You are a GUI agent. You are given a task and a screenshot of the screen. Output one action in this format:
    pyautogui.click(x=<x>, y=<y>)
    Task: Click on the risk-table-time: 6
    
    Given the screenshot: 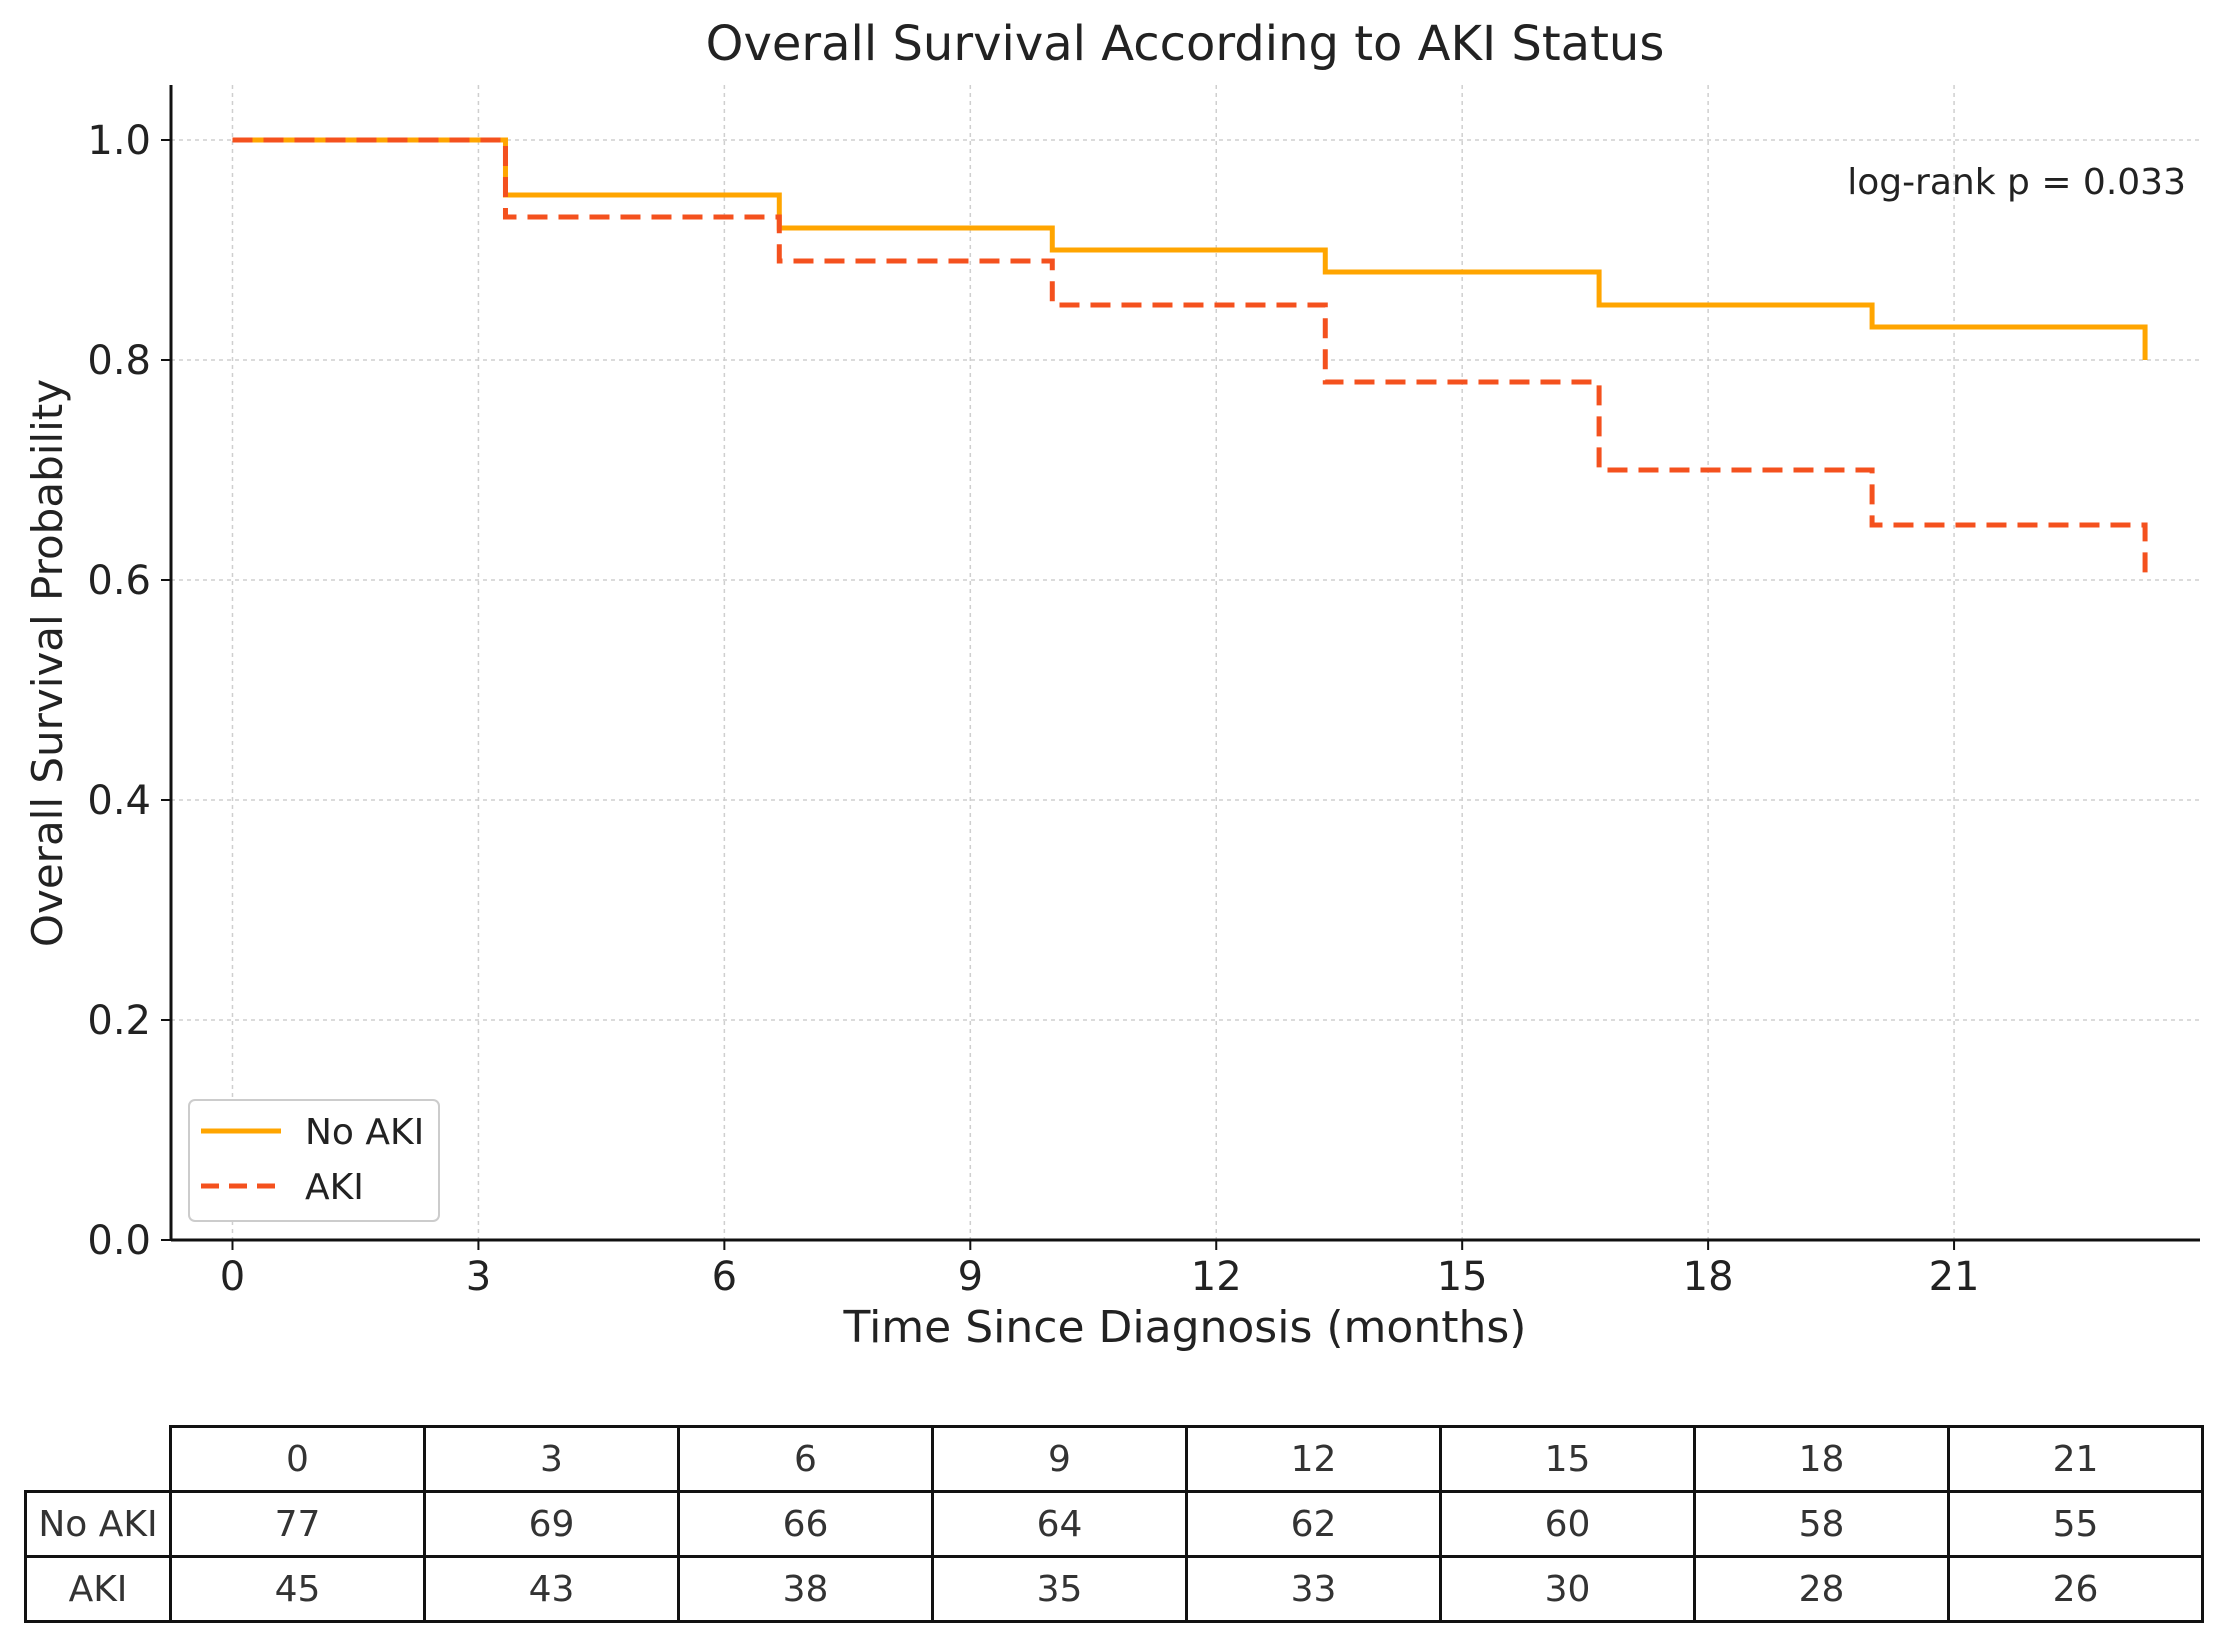 What is the action you would take?
    pyautogui.click(x=805, y=1459)
    